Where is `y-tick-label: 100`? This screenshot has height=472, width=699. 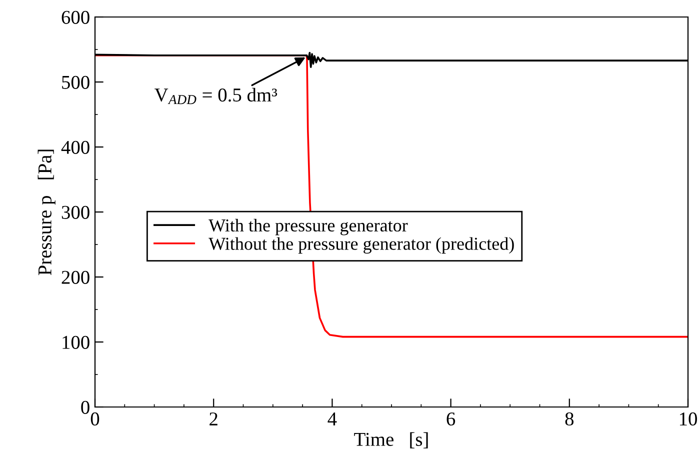 y-tick-label: 100 is located at coordinates (76, 342).